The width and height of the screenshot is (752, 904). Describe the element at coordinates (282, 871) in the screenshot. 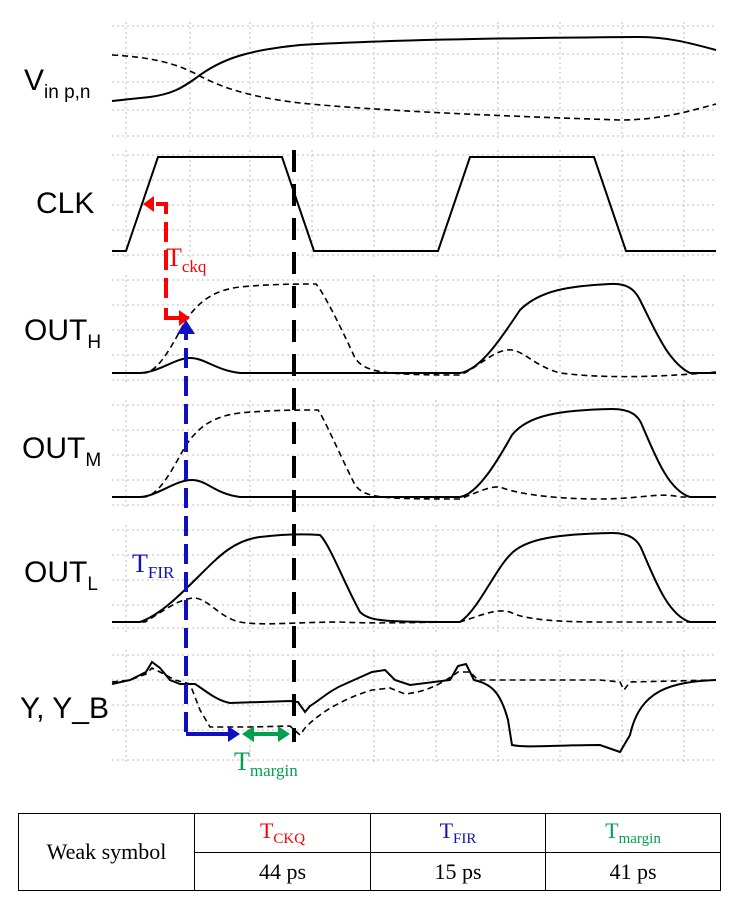

I see `table-value-tckq: 44 ps` at that location.